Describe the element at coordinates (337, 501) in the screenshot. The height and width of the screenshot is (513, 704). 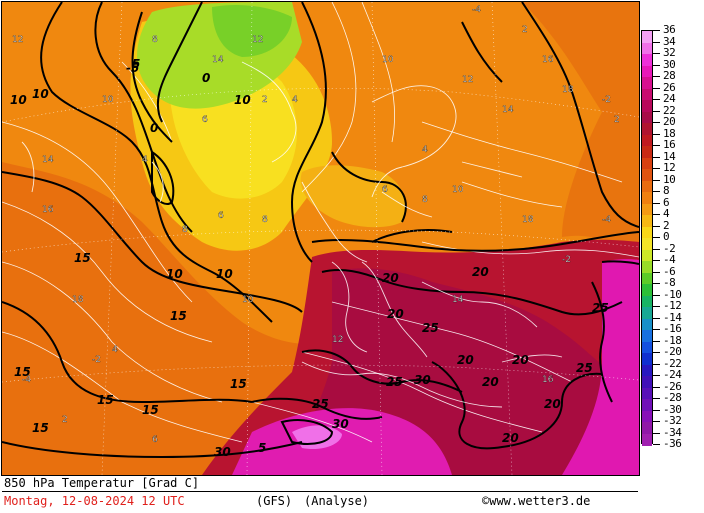
I see `run-mode: (Analyse)` at that location.